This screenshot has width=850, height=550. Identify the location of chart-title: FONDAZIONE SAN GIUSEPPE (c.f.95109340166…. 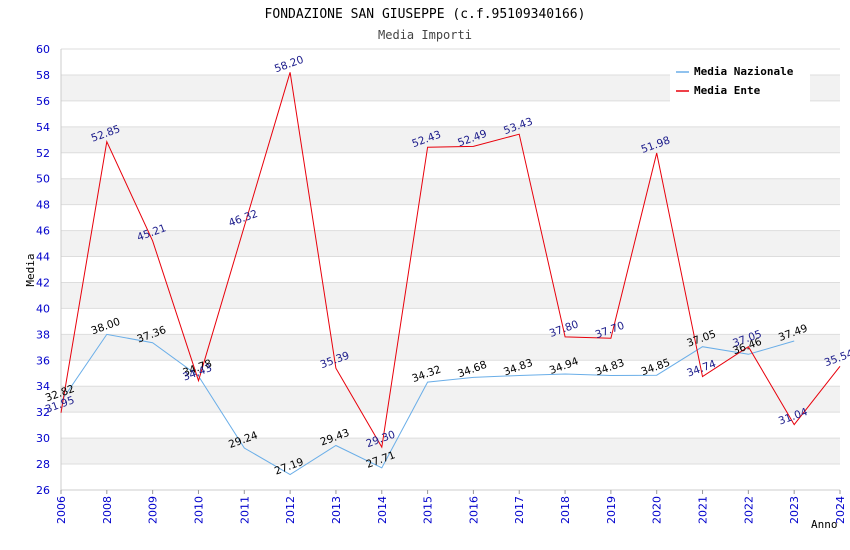
(425, 14).